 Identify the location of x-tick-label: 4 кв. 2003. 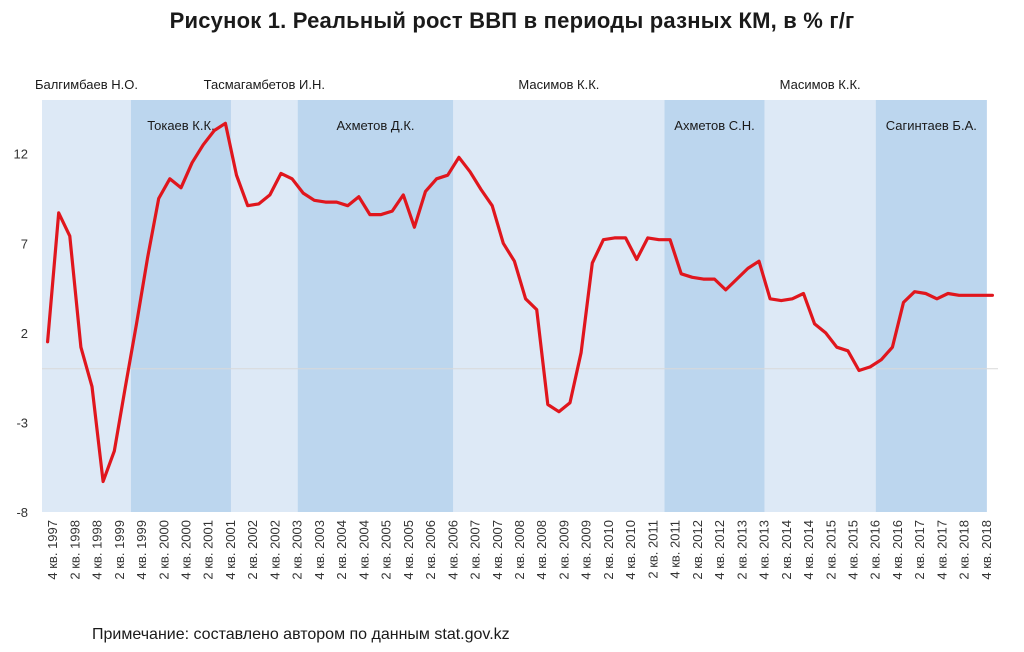
(319, 550).